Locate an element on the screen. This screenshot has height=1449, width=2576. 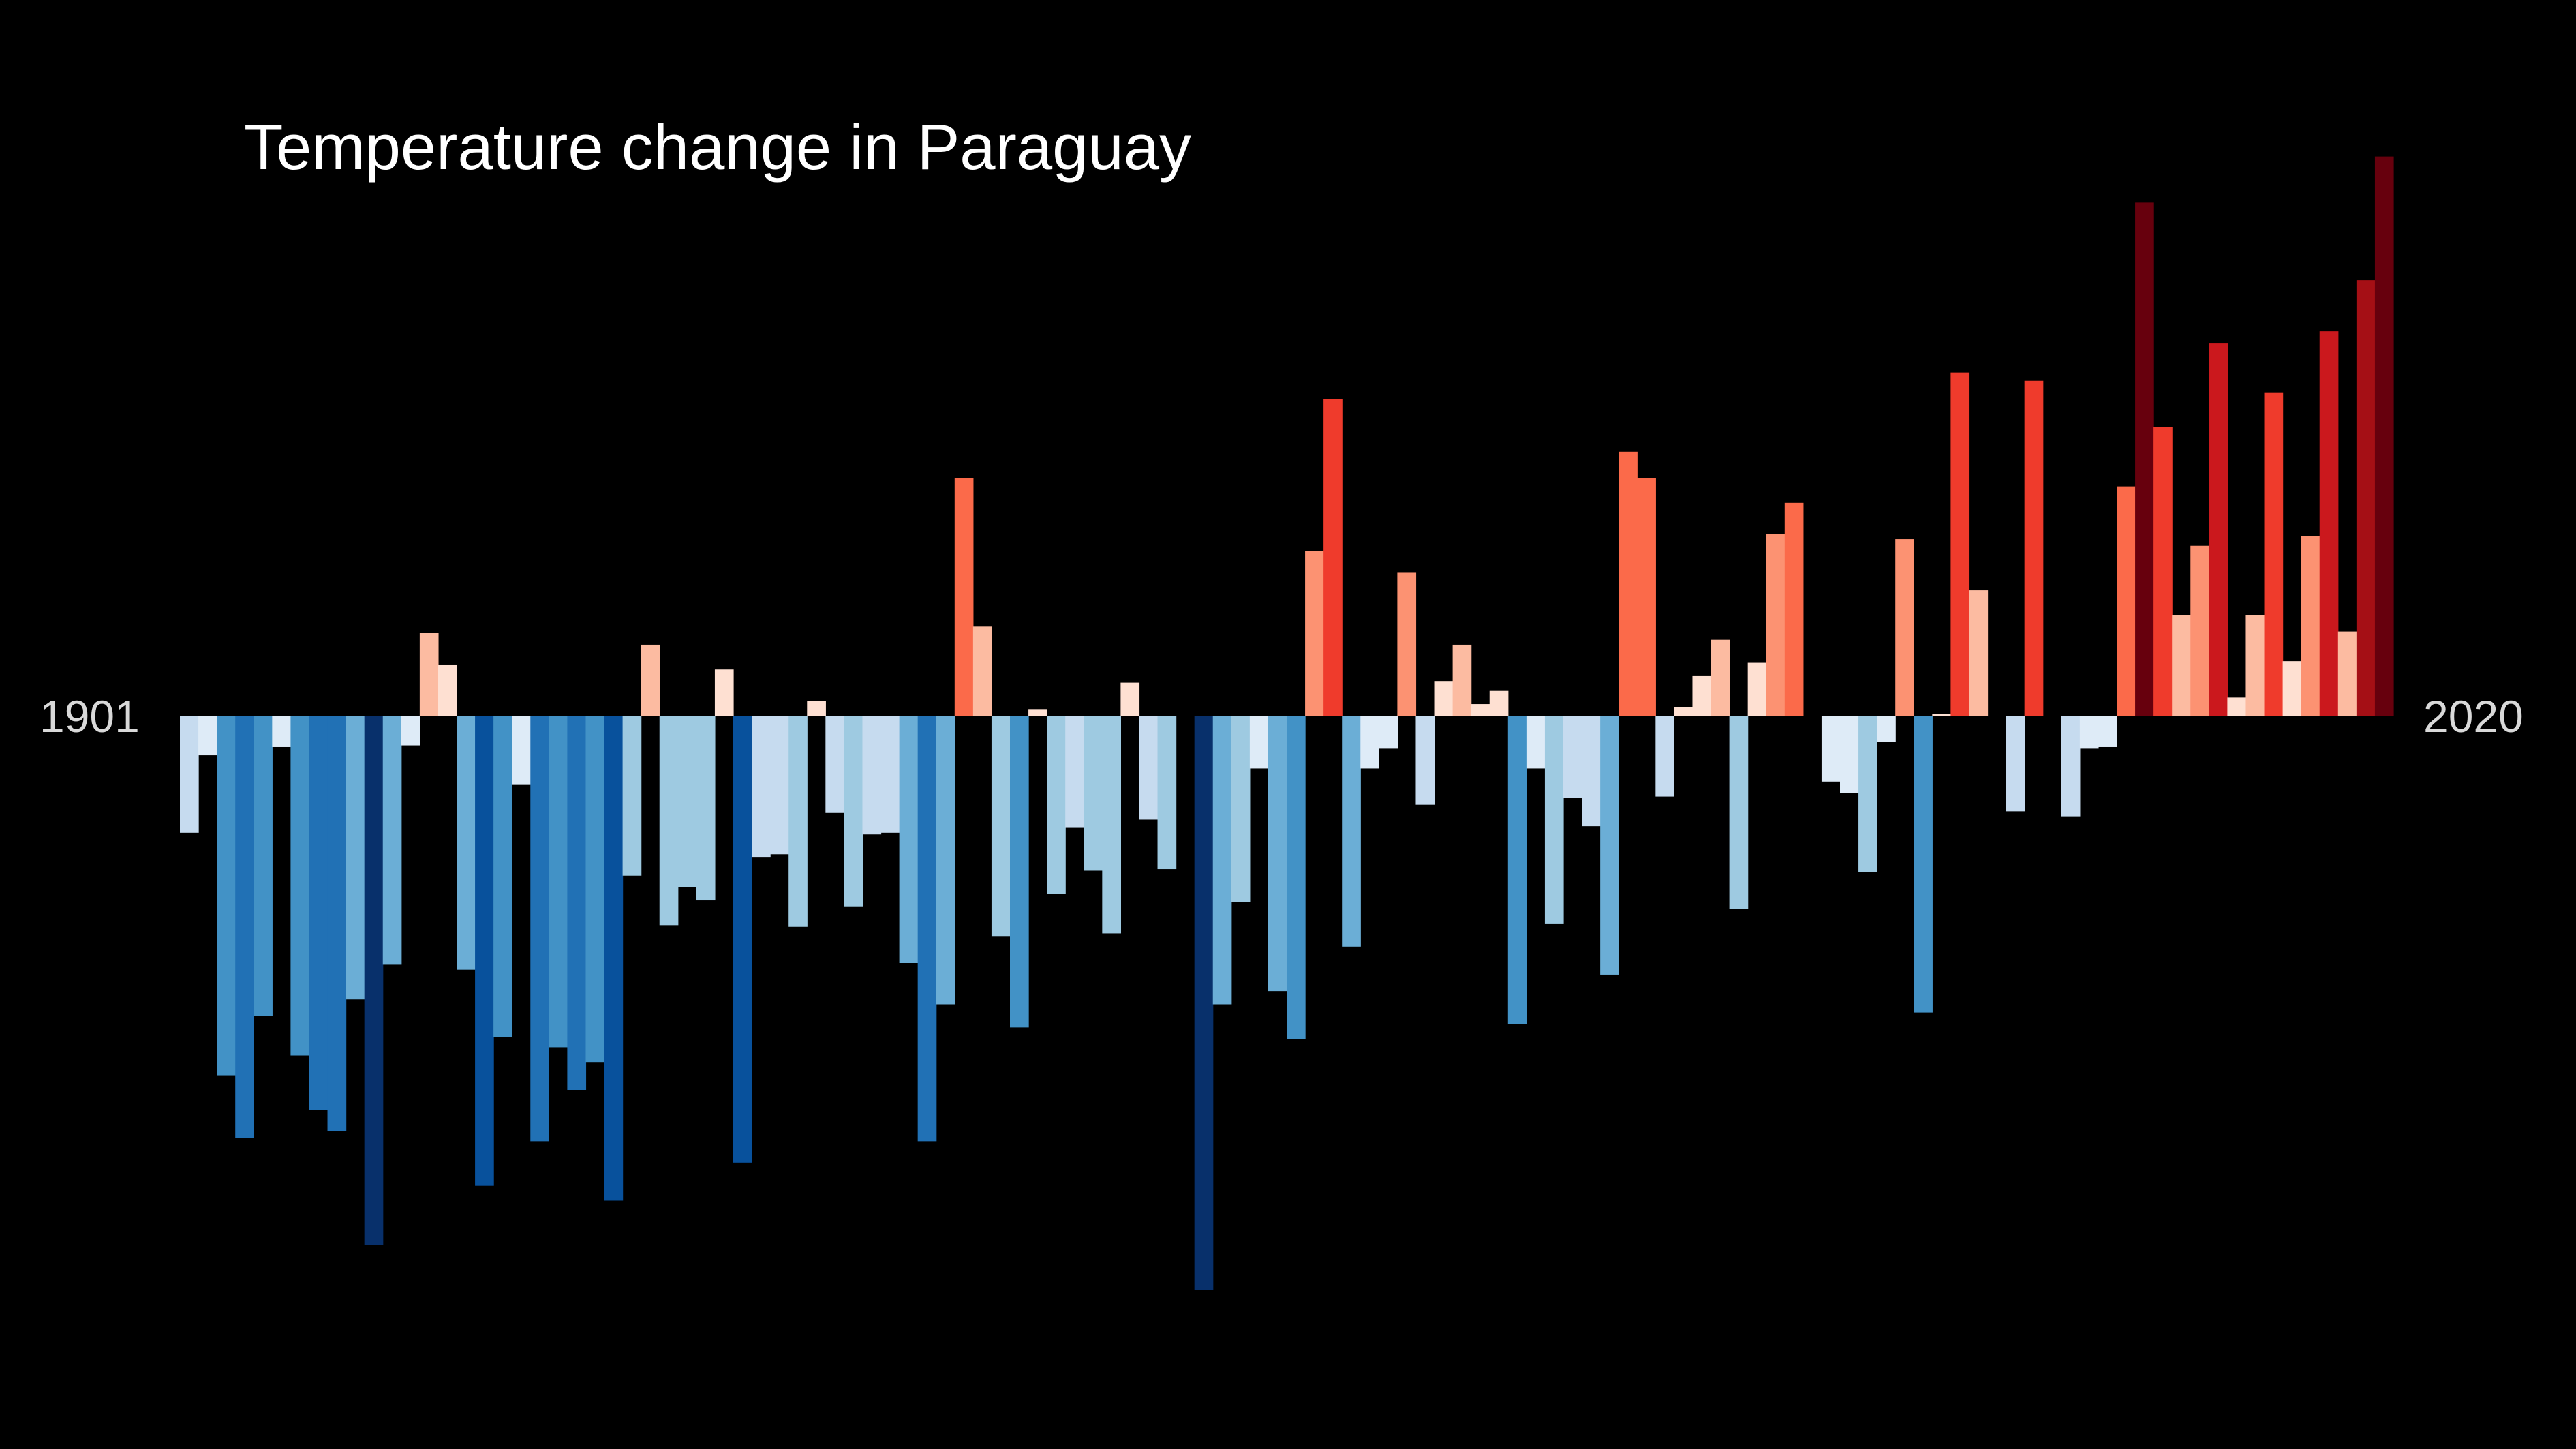
bar-2000 is located at coordinates (2015, 764).